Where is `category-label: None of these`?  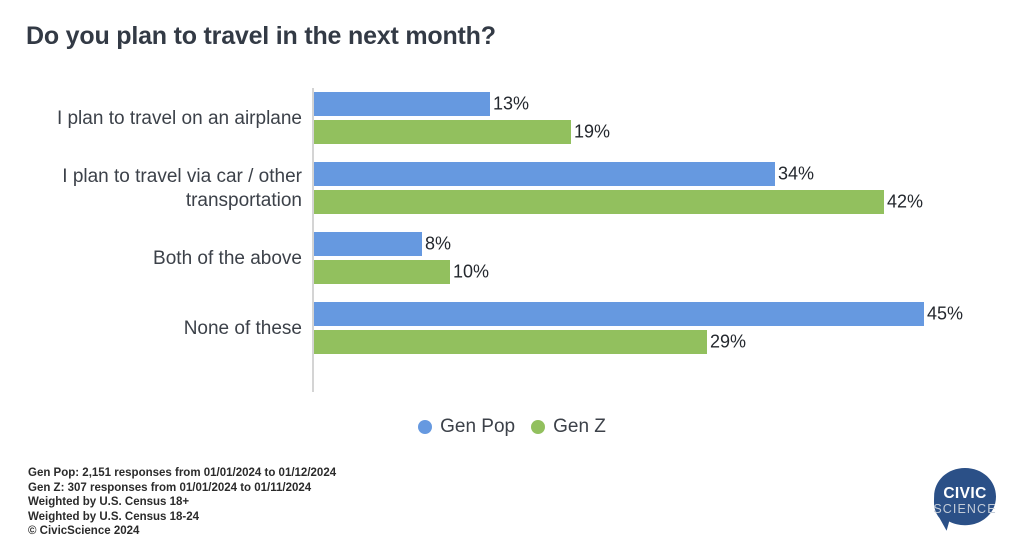 category-label: None of these is located at coordinates (152, 329).